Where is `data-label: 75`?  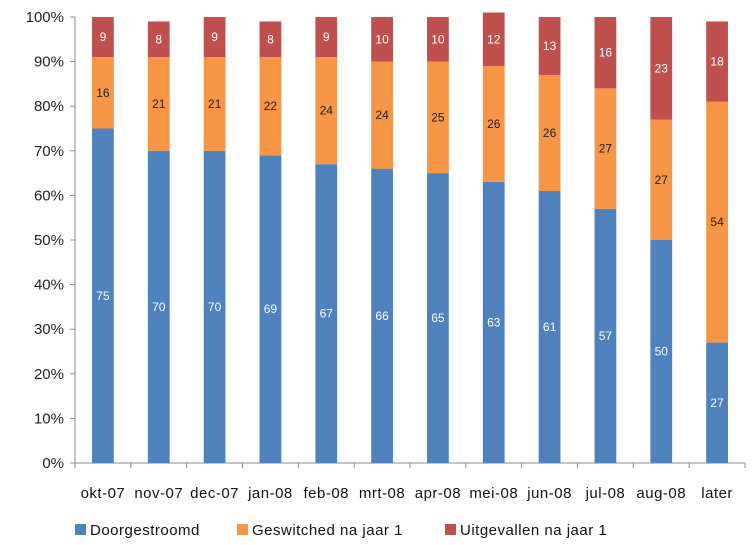 data-label: 75 is located at coordinates (103, 296).